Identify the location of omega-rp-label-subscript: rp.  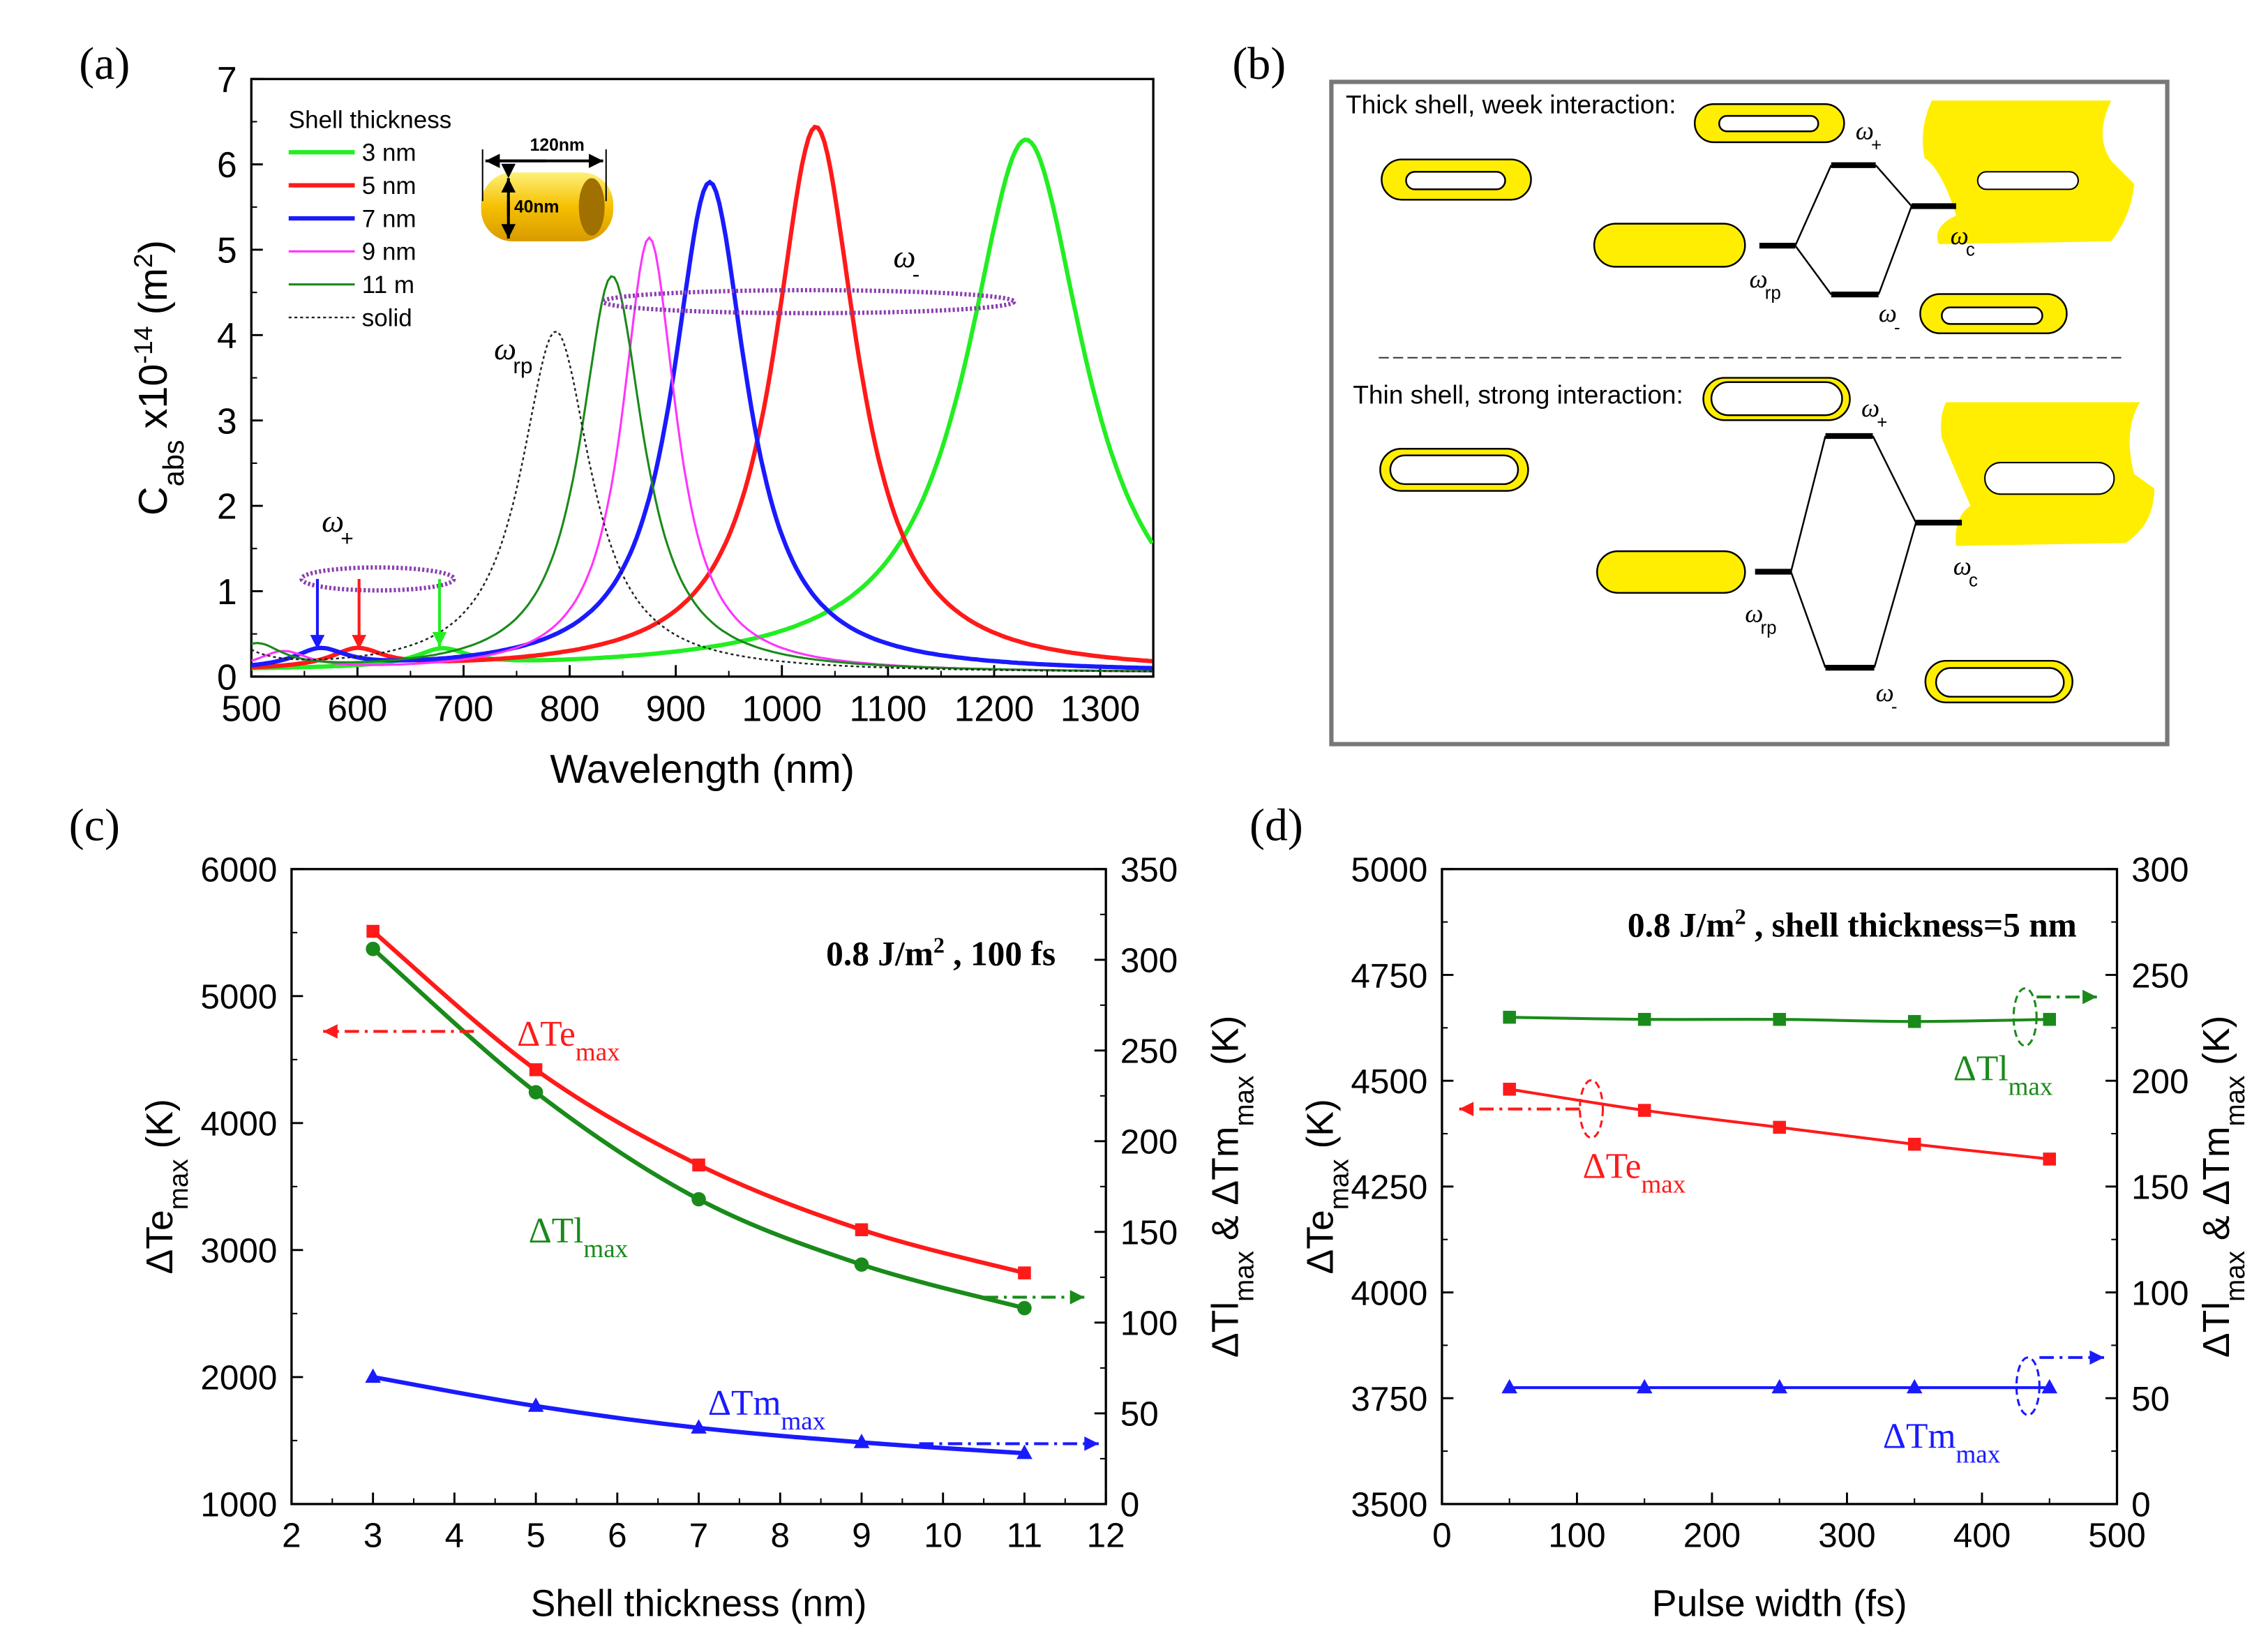
(522, 365).